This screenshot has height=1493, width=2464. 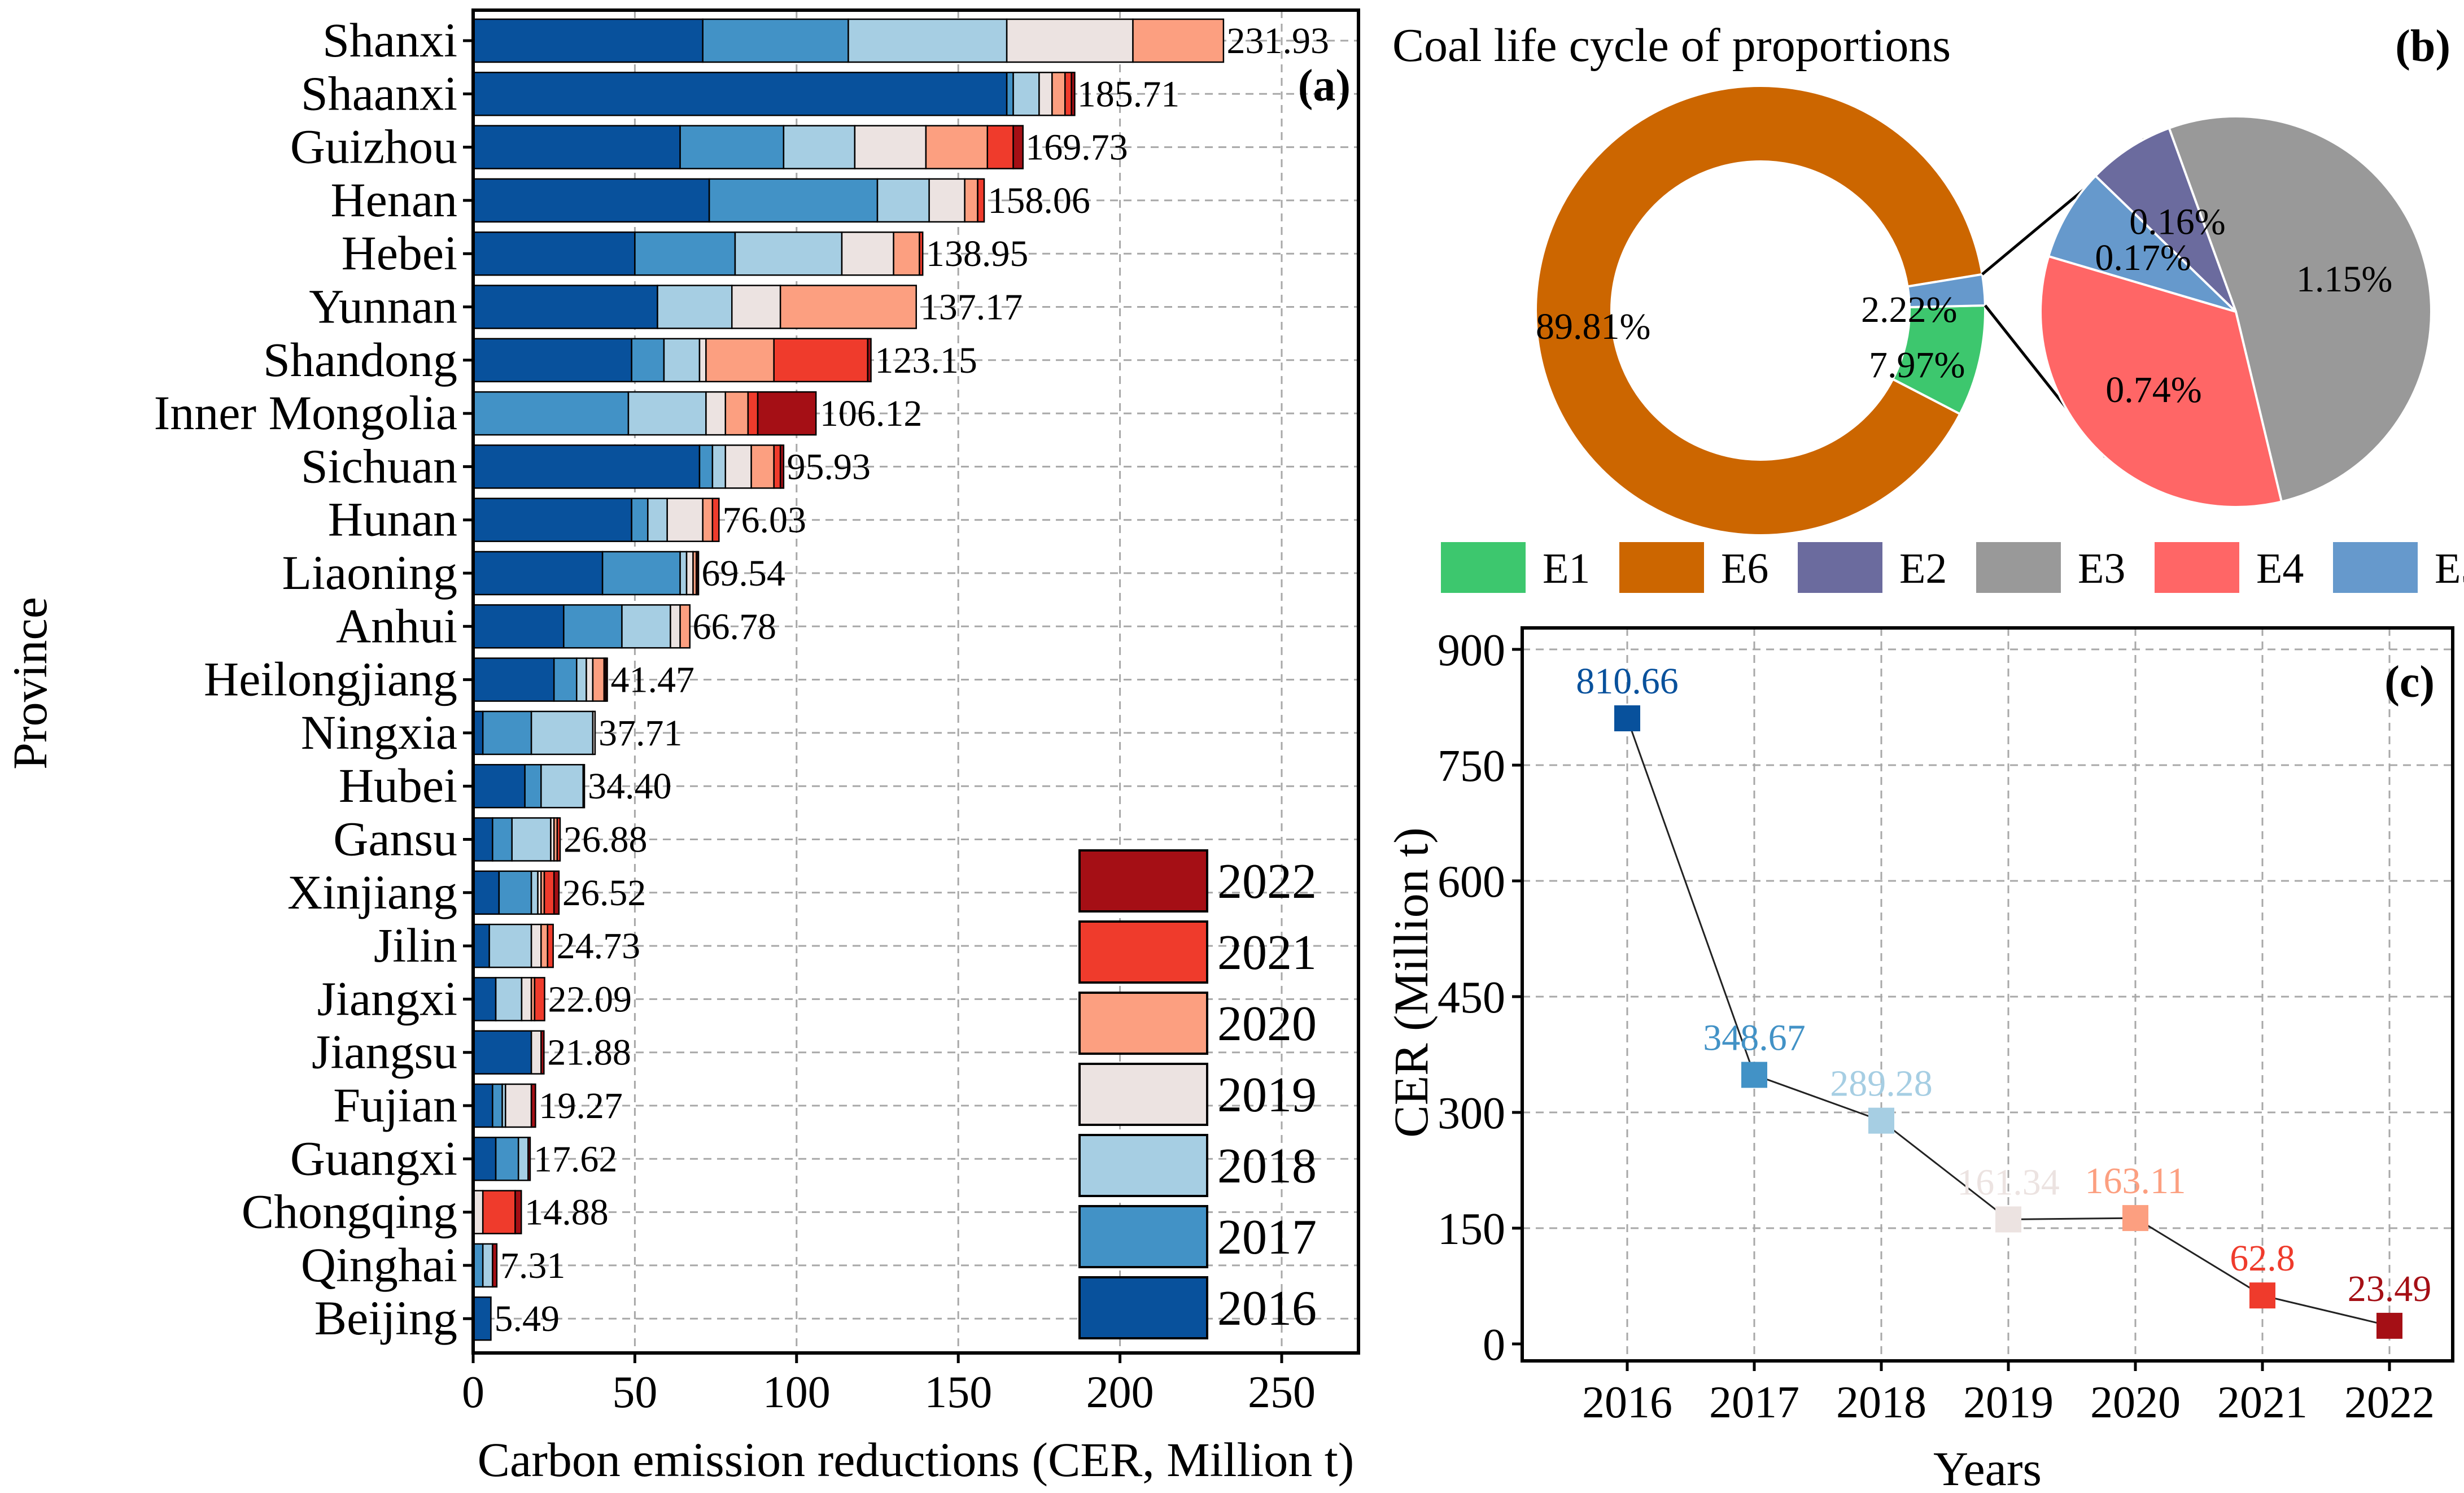 I want to click on province-label: Shandong, so click(x=360, y=360).